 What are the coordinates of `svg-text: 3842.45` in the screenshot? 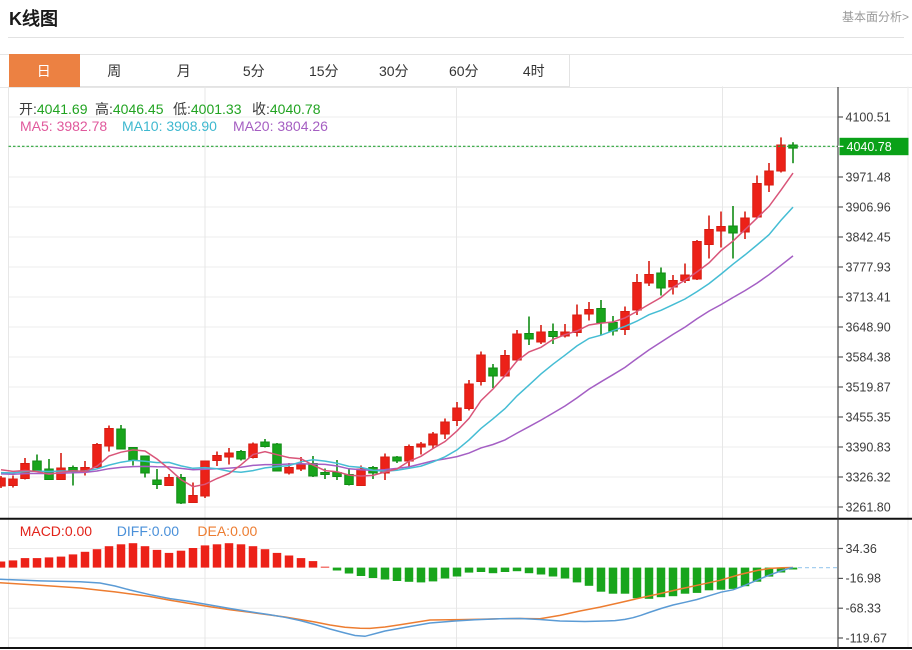 It's located at (868, 237).